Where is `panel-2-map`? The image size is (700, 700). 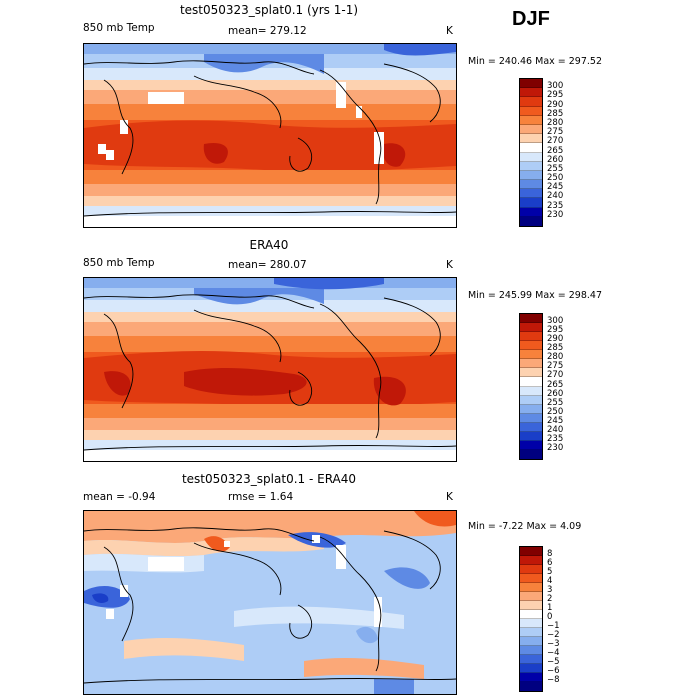 panel-2-map is located at coordinates (270, 369).